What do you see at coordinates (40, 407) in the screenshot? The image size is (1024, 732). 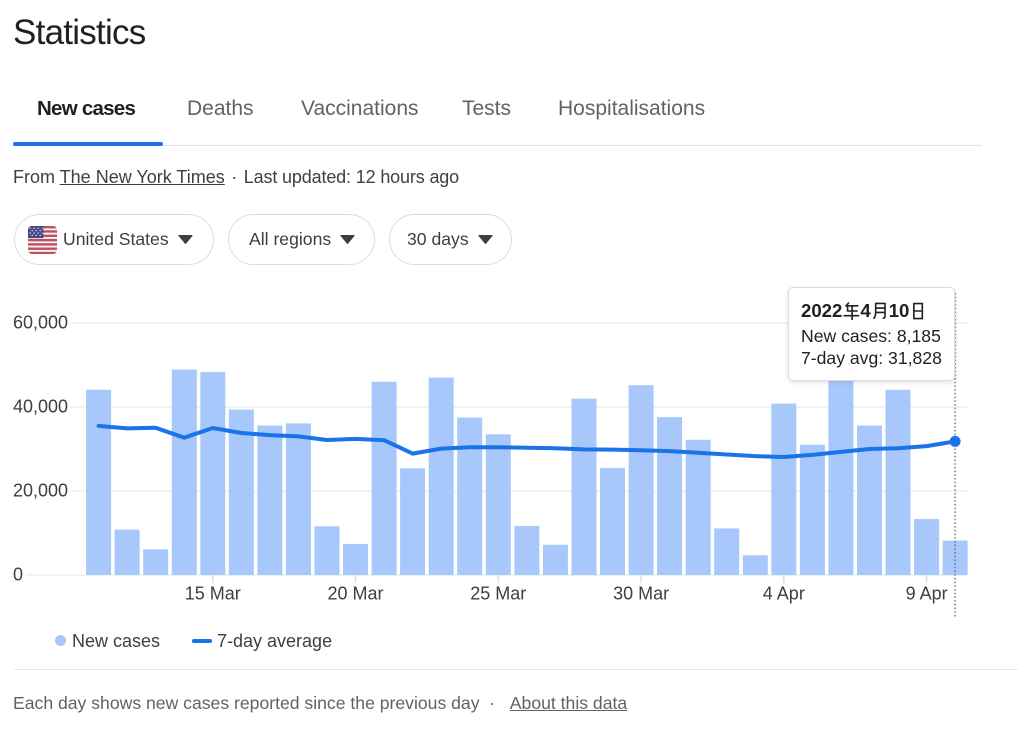 I see `svg-text: 40,000` at bounding box center [40, 407].